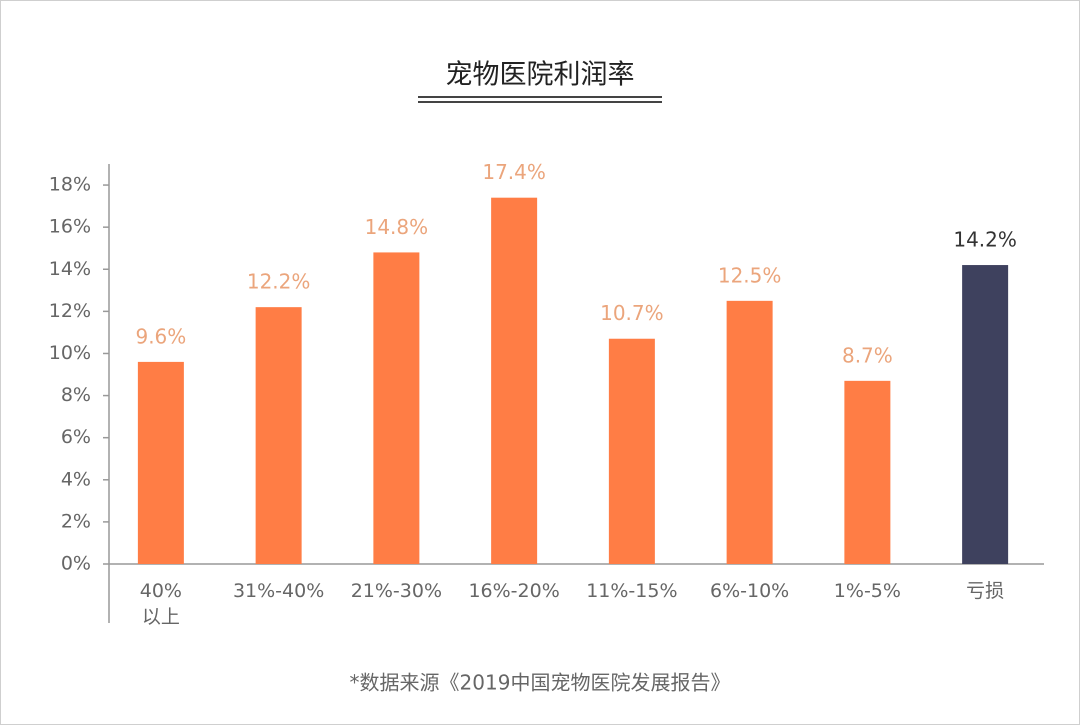  Describe the element at coordinates (278, 591) in the screenshot. I see `x-tick-label: 31%-40%` at that location.